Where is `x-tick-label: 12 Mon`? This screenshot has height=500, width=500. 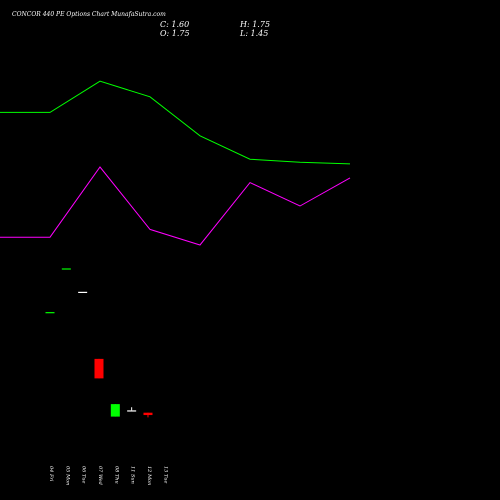 x-tick-label: 12 Mon is located at coordinates (149, 475).